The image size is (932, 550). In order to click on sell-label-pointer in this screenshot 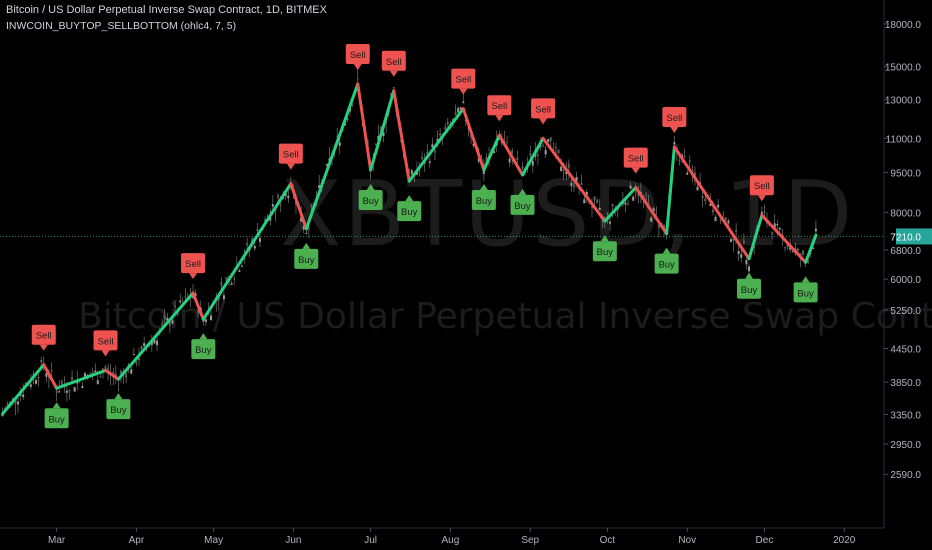, I will do `click(635, 170)`.